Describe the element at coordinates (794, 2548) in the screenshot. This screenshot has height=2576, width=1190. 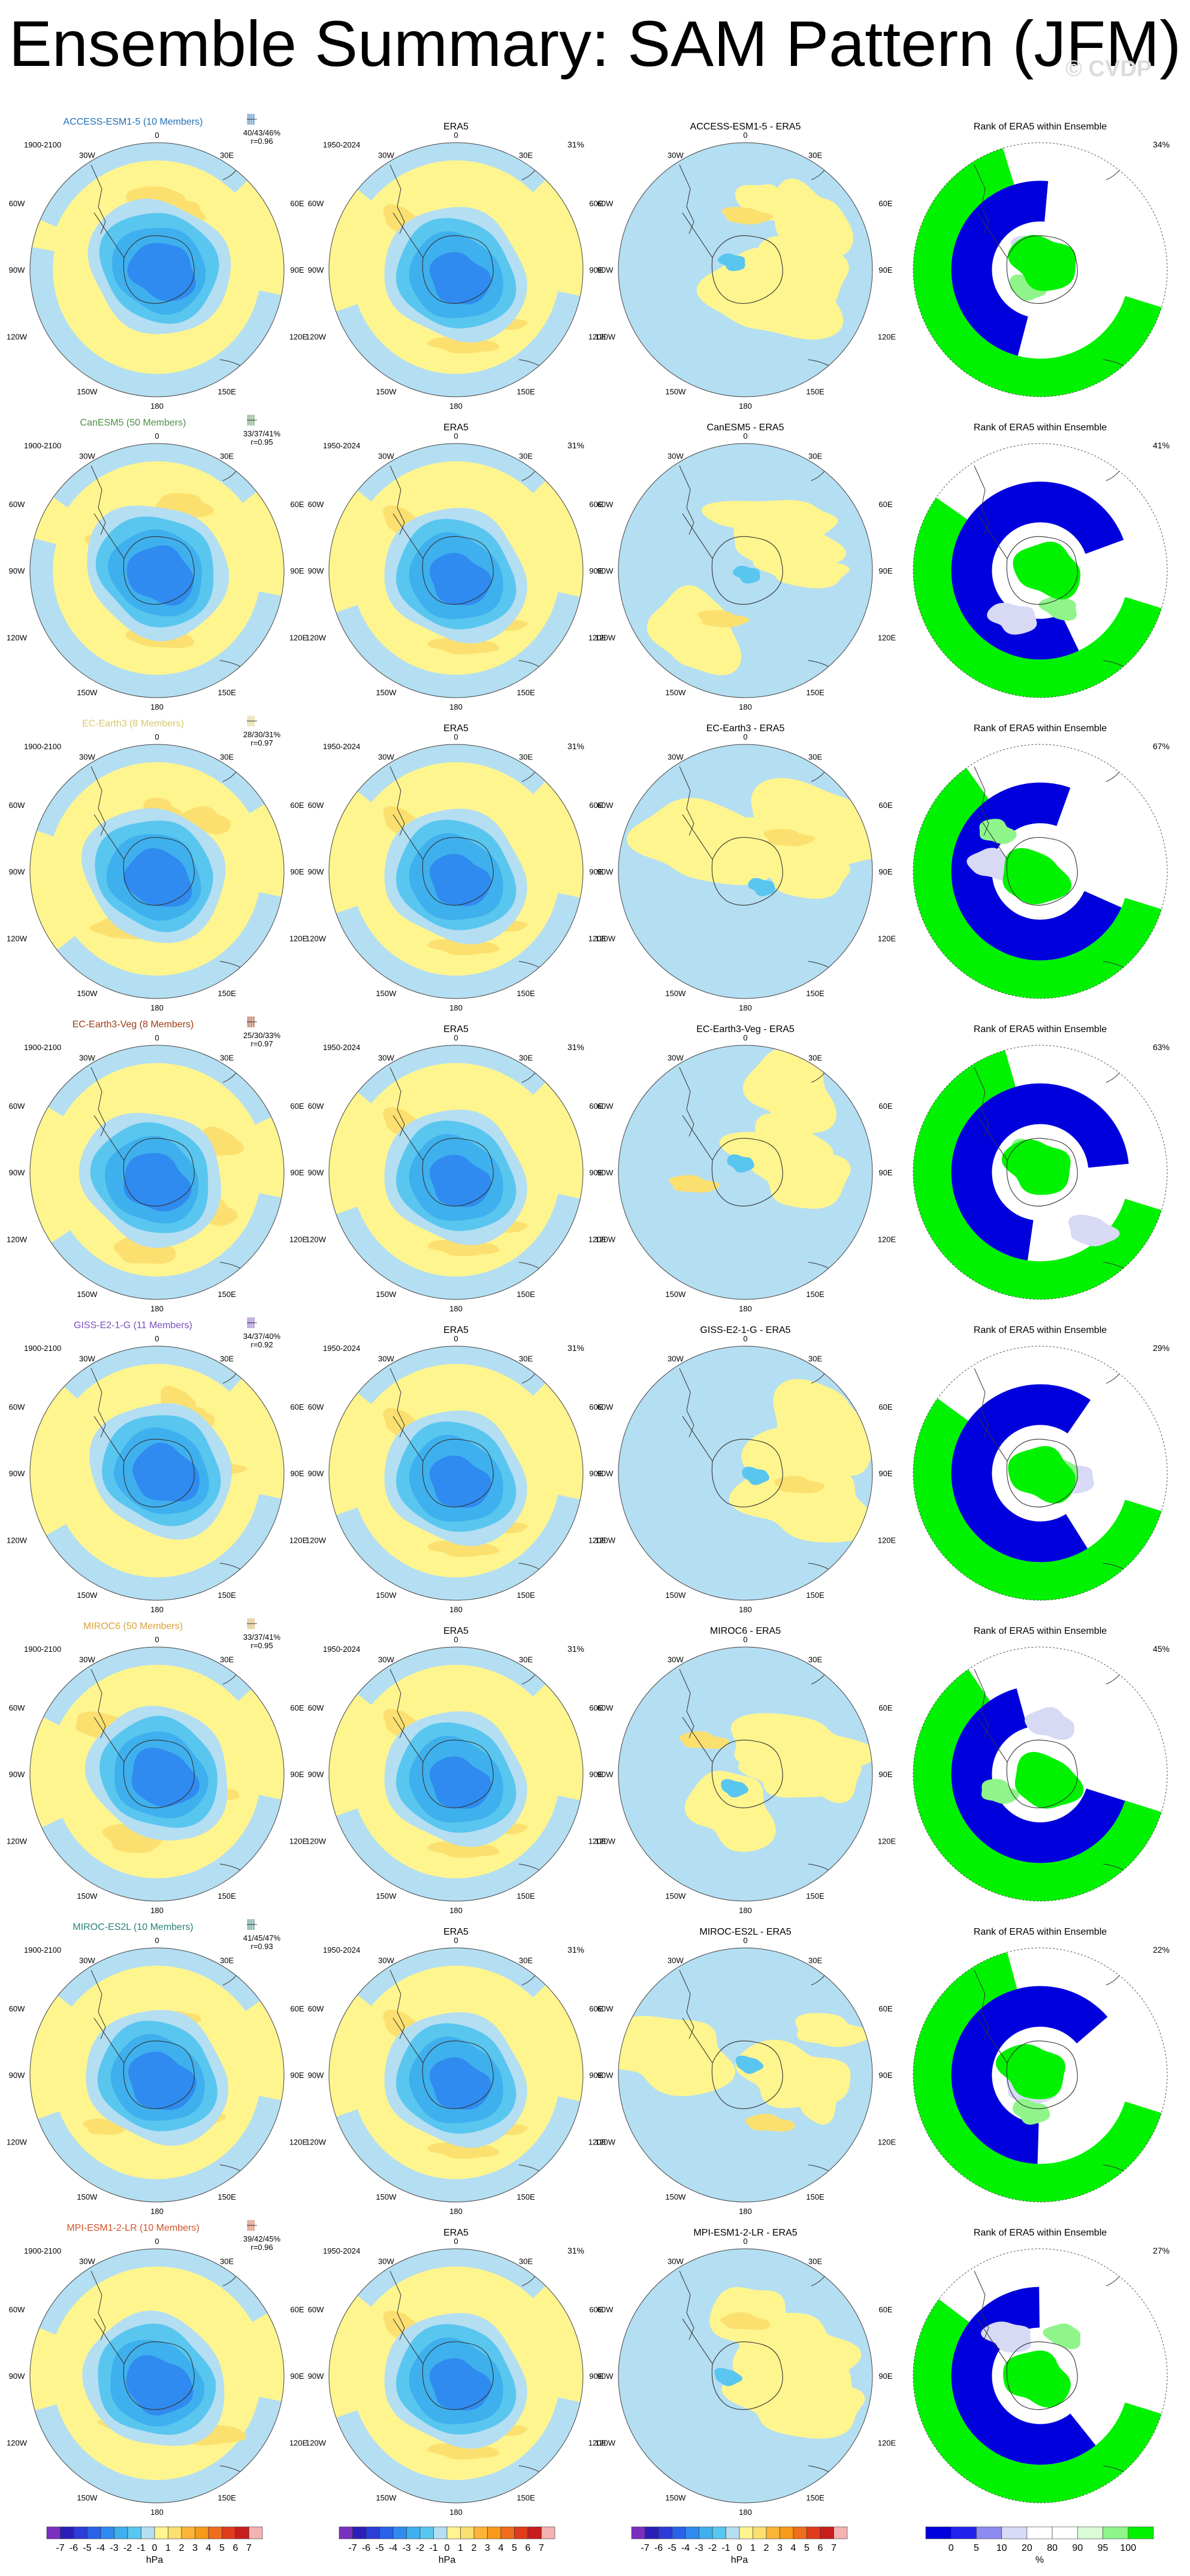
I see `colorbar-tick: 4` at that location.